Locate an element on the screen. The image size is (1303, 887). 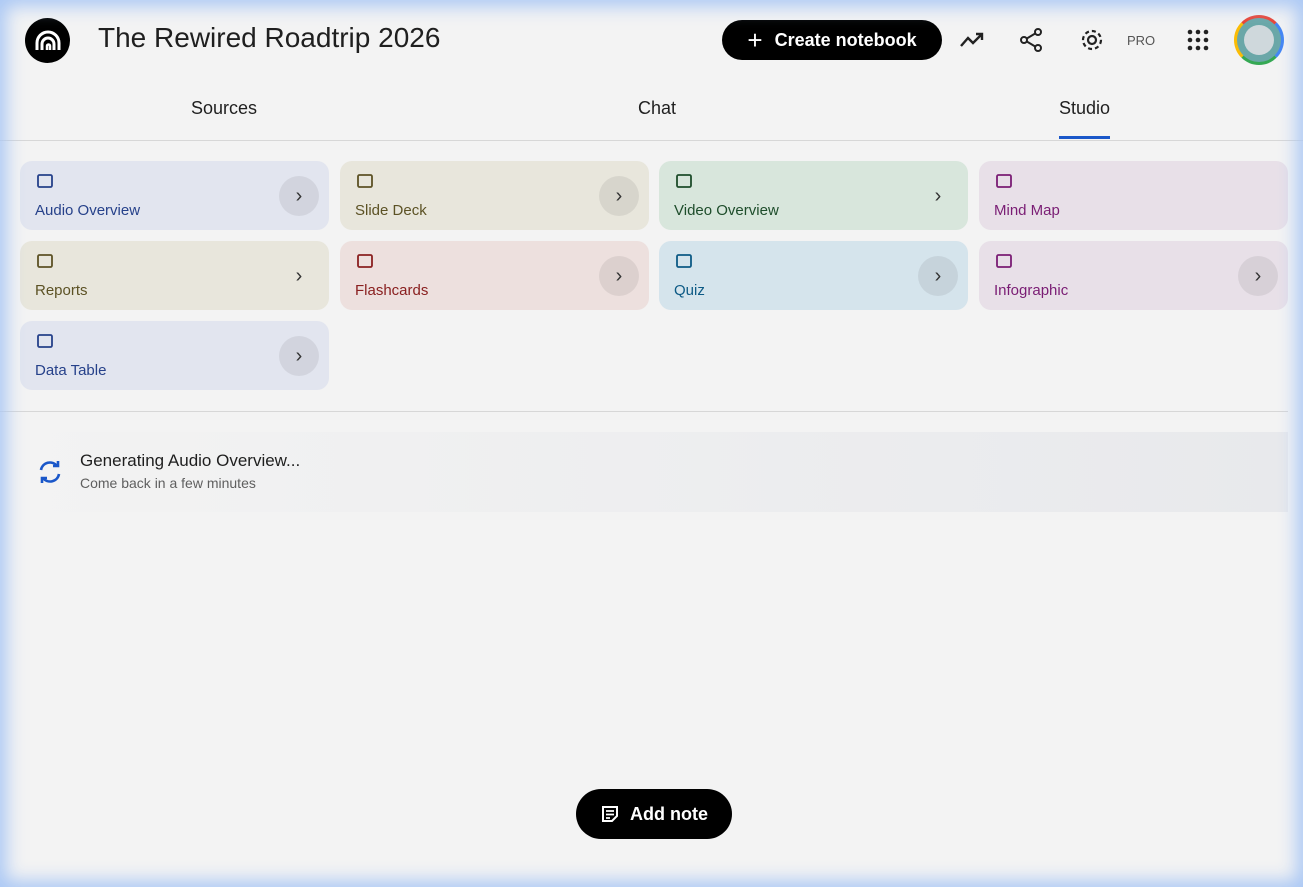
user-avatar is located at coordinates (1259, 40).